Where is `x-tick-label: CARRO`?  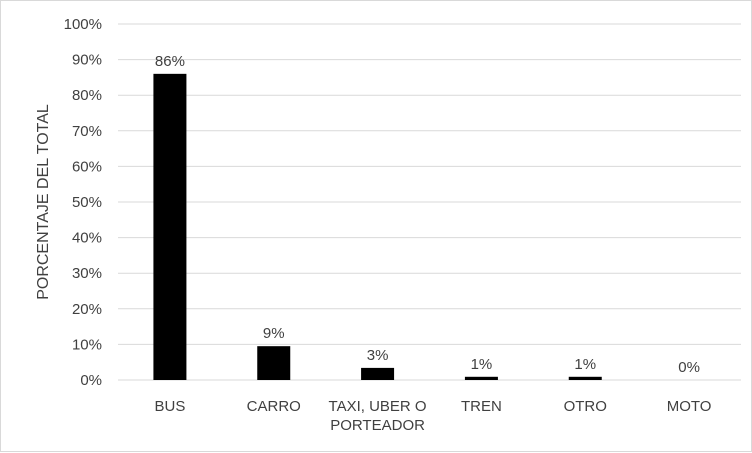
x-tick-label: CARRO is located at coordinates (274, 406).